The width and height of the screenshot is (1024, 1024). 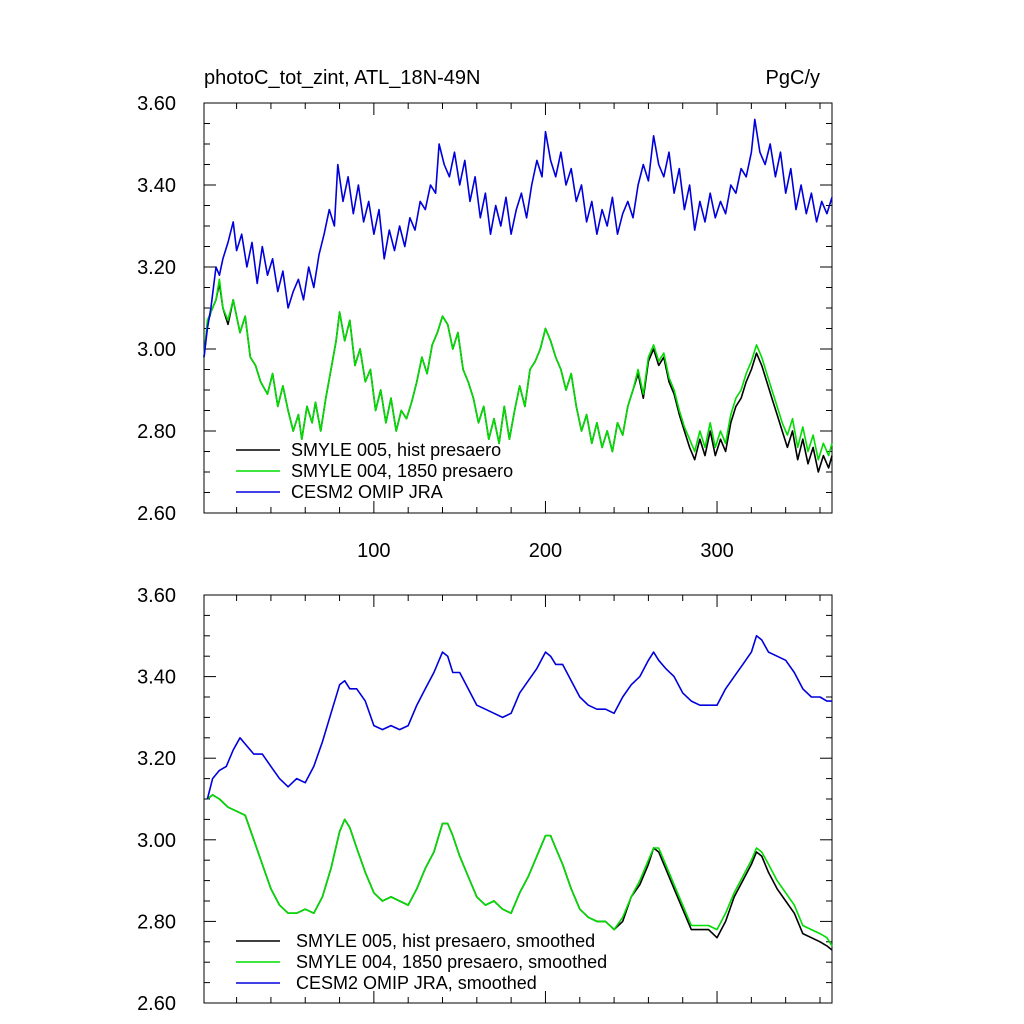 What do you see at coordinates (373, 551) in the screenshot?
I see `x-tick-label: 100` at bounding box center [373, 551].